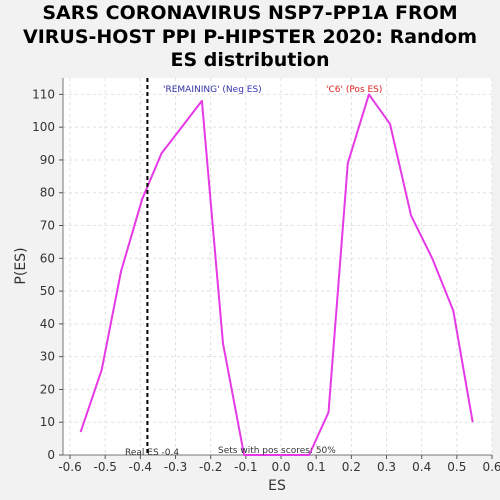  What do you see at coordinates (47, 193) in the screenshot?
I see `y-tick-label: 80` at bounding box center [47, 193].